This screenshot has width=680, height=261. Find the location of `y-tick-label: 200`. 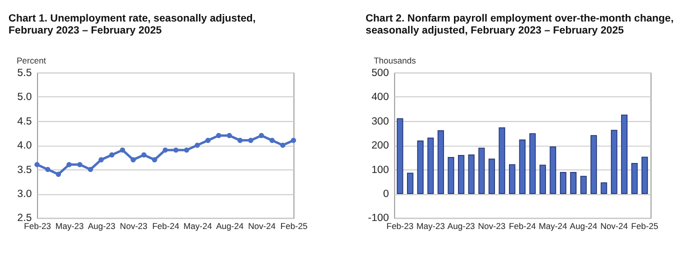

y-tick-label: 200 is located at coordinates (380, 146).